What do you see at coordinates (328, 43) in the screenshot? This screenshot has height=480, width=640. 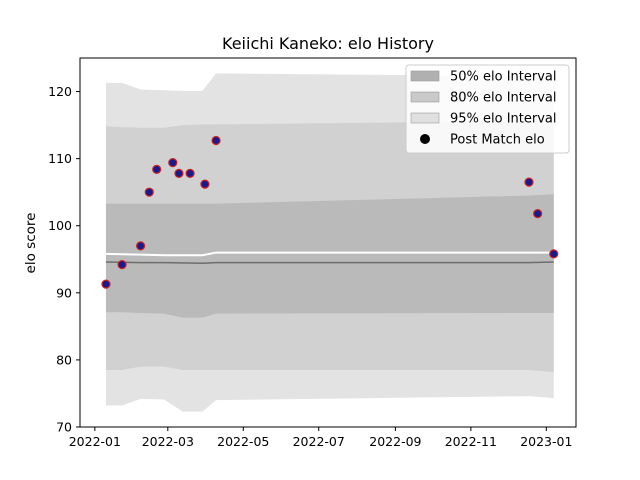 I see `chart-title: Keiichi Kaneko: elo History` at bounding box center [328, 43].